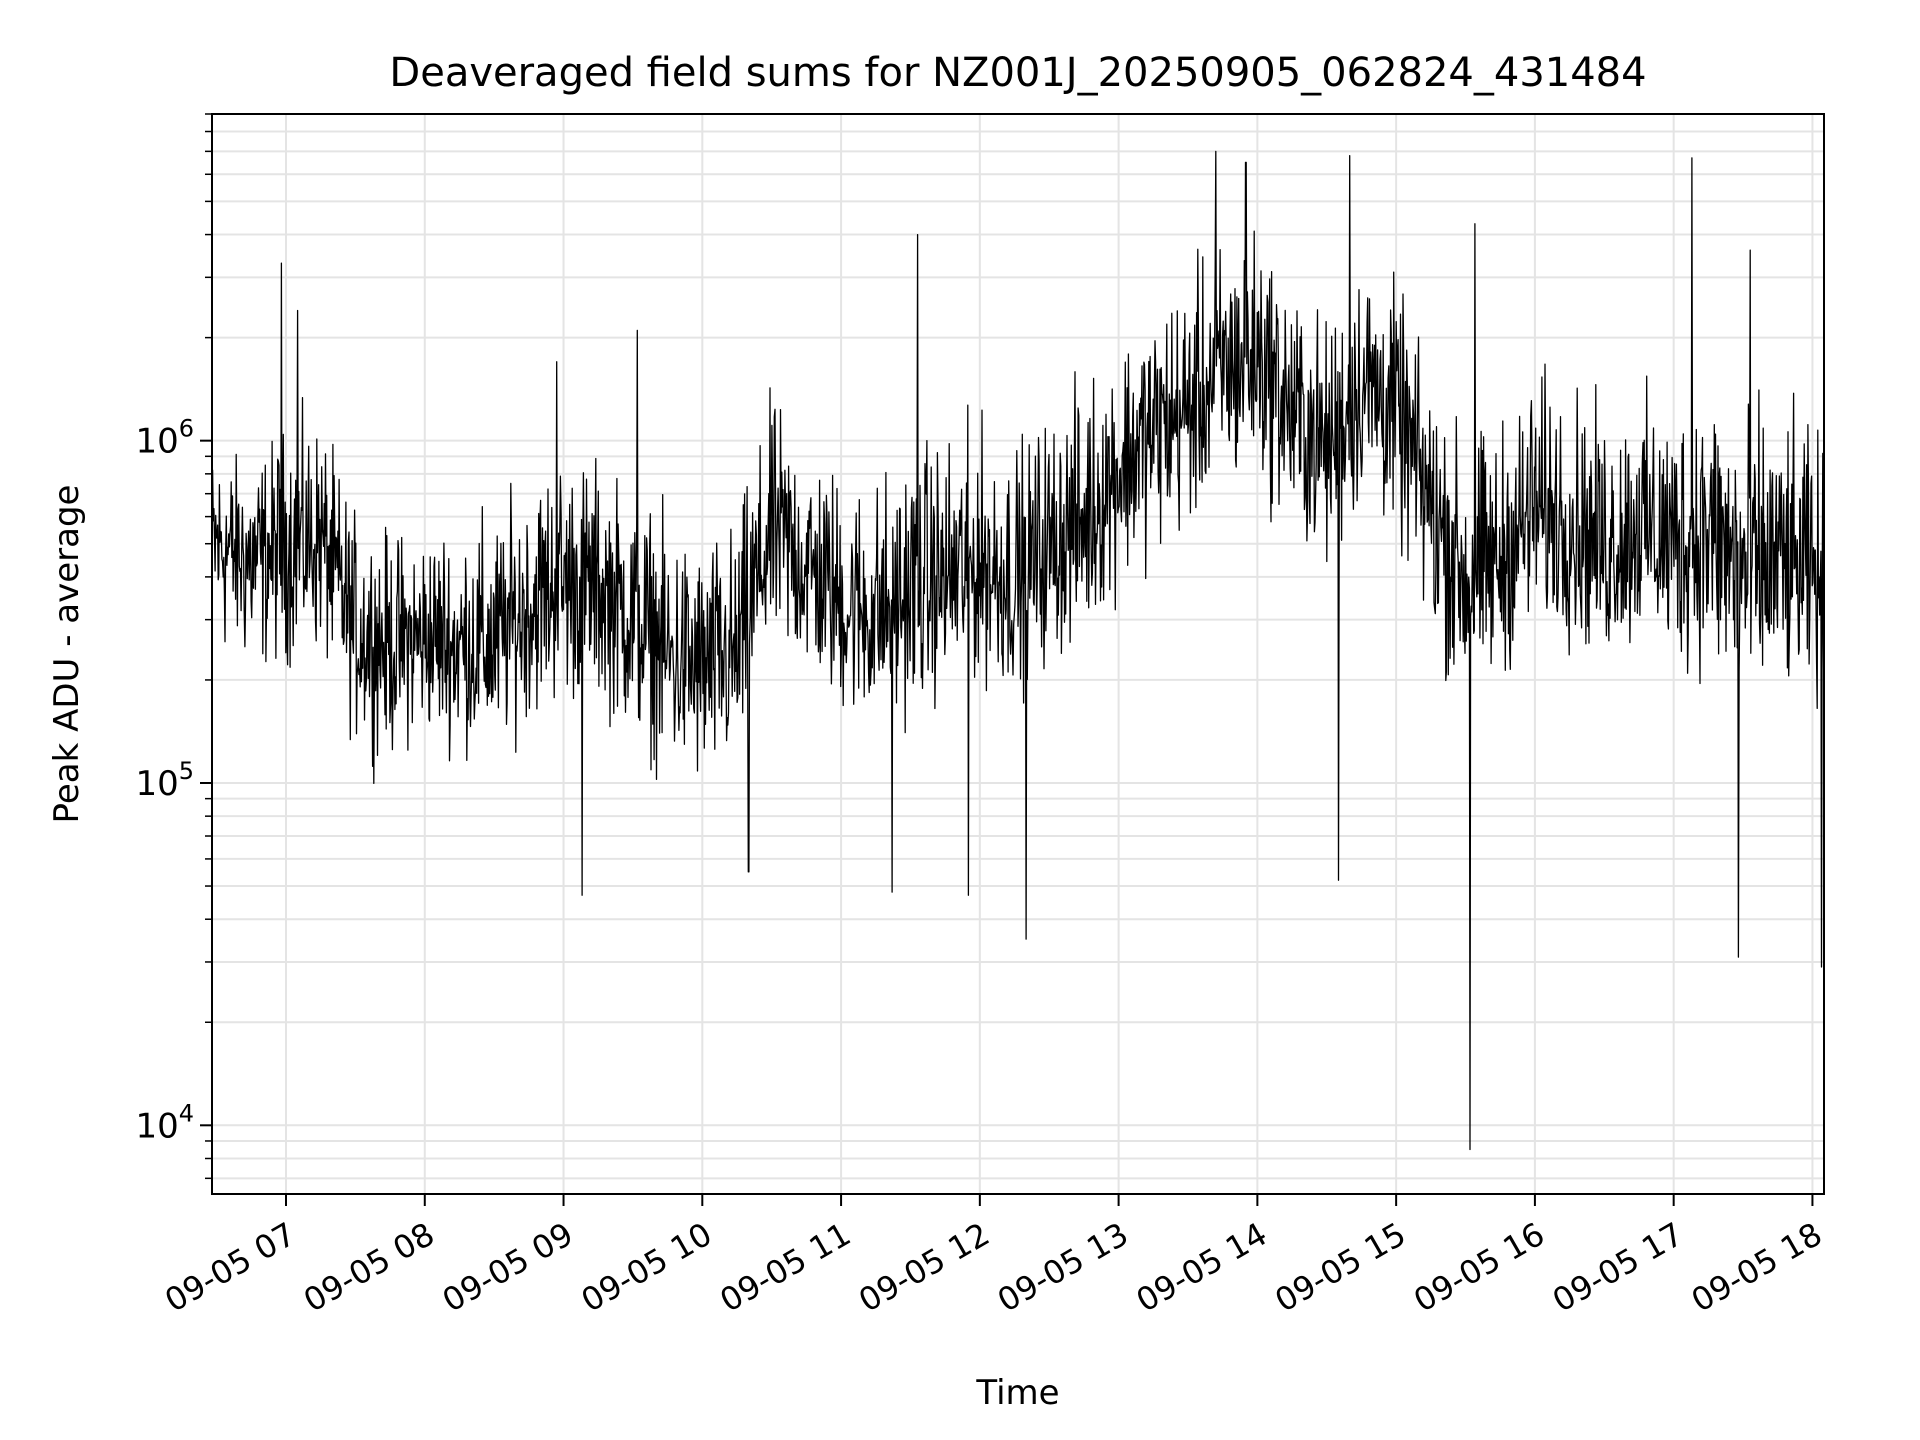 The width and height of the screenshot is (1920, 1440). I want to click on y-tick-label: 10⁴, so click(164, 1122).